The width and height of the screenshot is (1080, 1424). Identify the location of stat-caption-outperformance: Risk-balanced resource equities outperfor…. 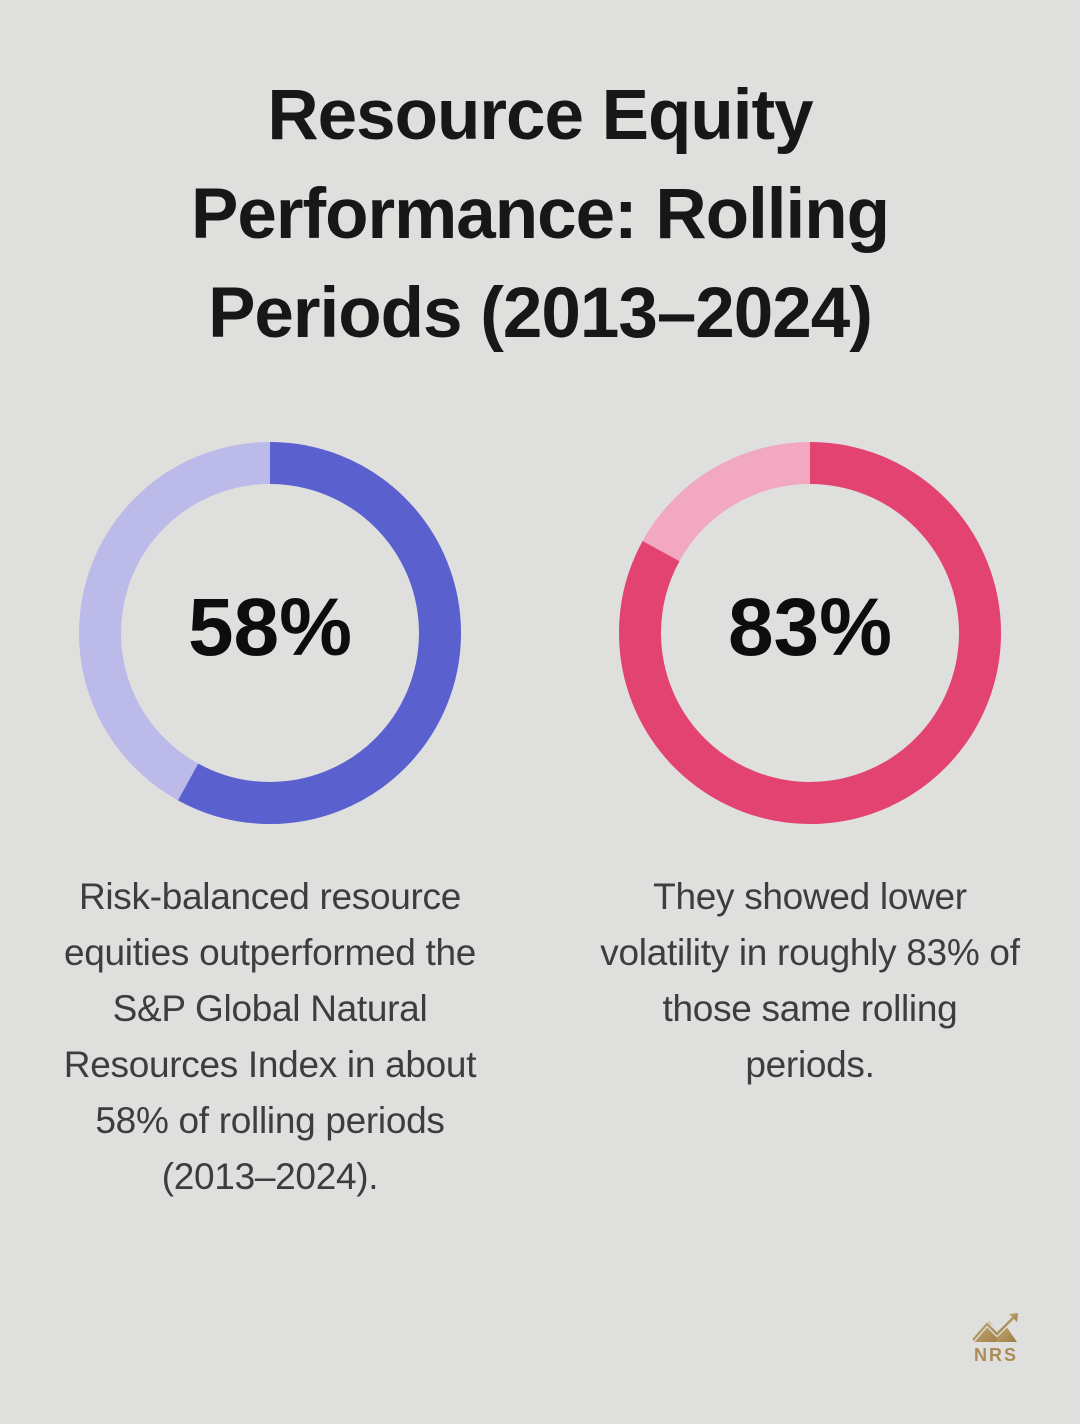
(270, 1036).